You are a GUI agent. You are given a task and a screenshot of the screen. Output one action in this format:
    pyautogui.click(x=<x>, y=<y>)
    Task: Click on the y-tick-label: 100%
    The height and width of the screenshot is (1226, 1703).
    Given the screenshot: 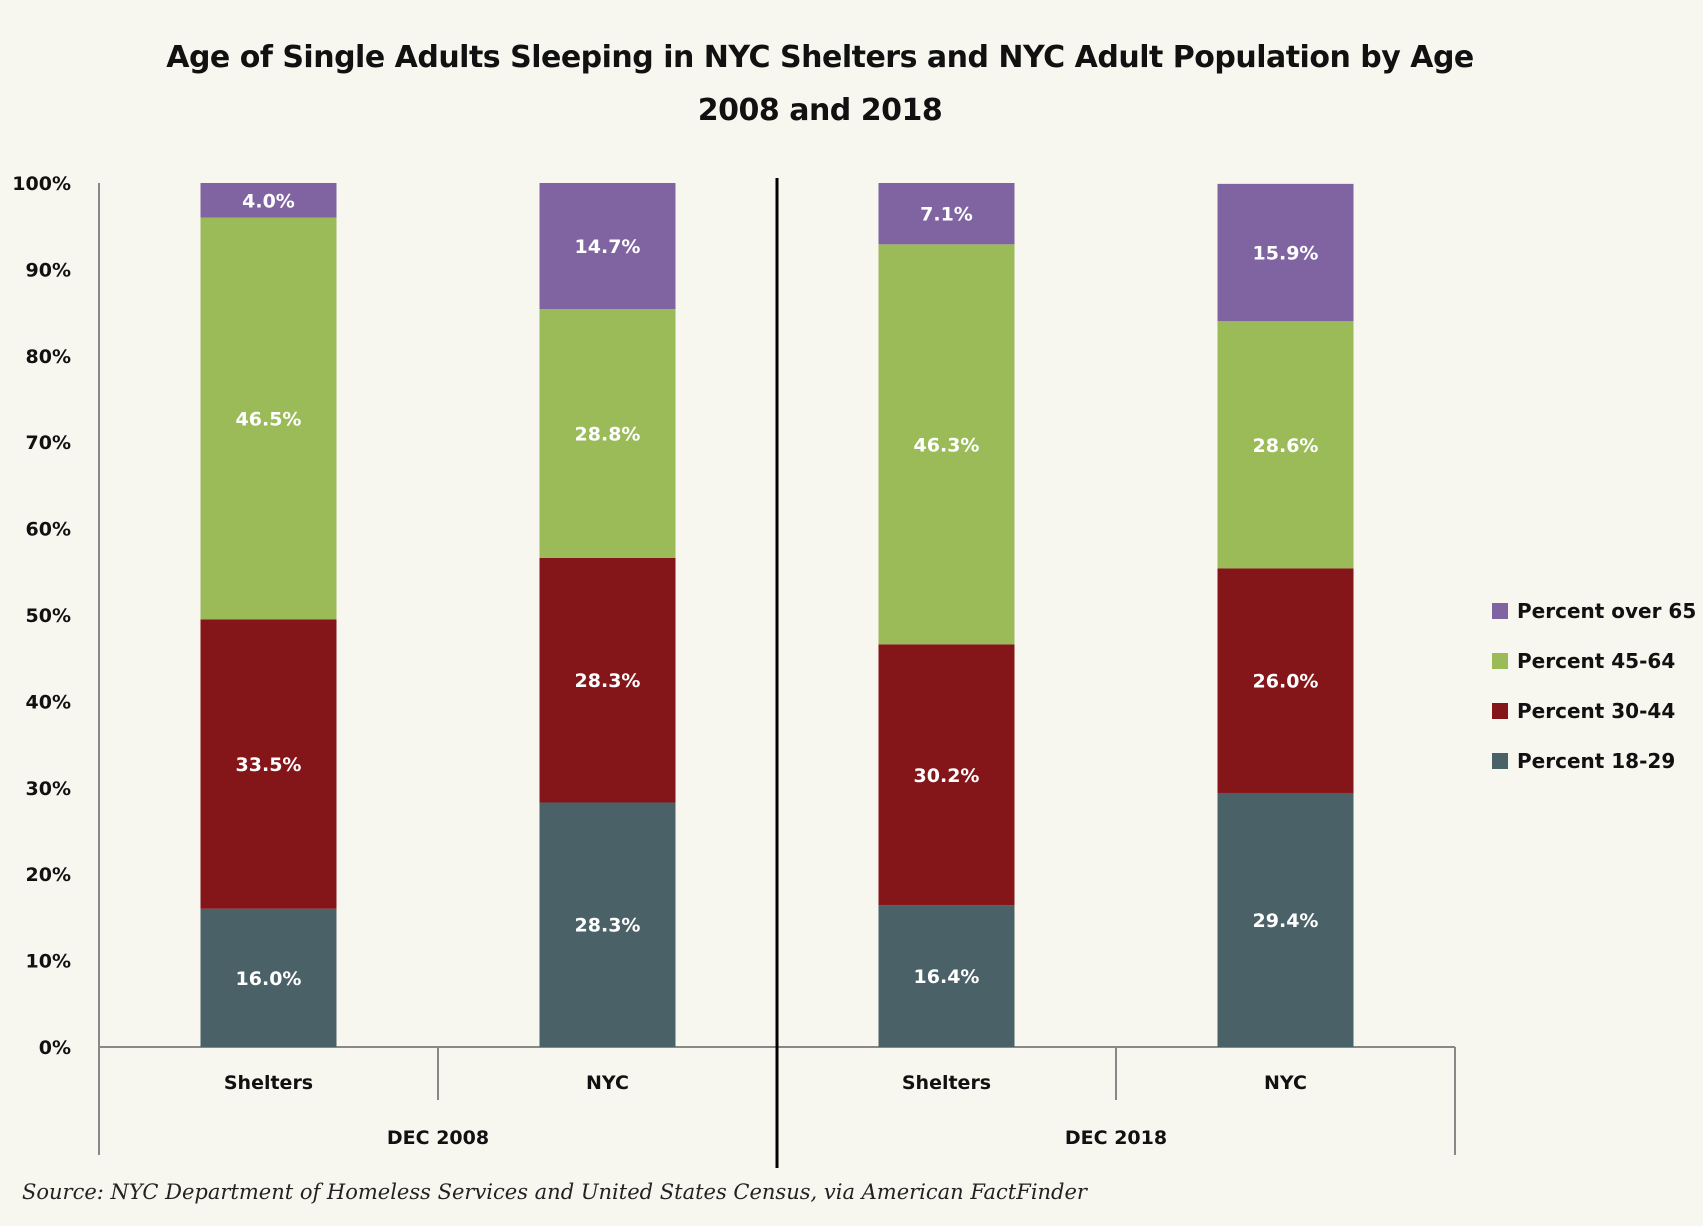 What is the action you would take?
    pyautogui.click(x=41, y=184)
    